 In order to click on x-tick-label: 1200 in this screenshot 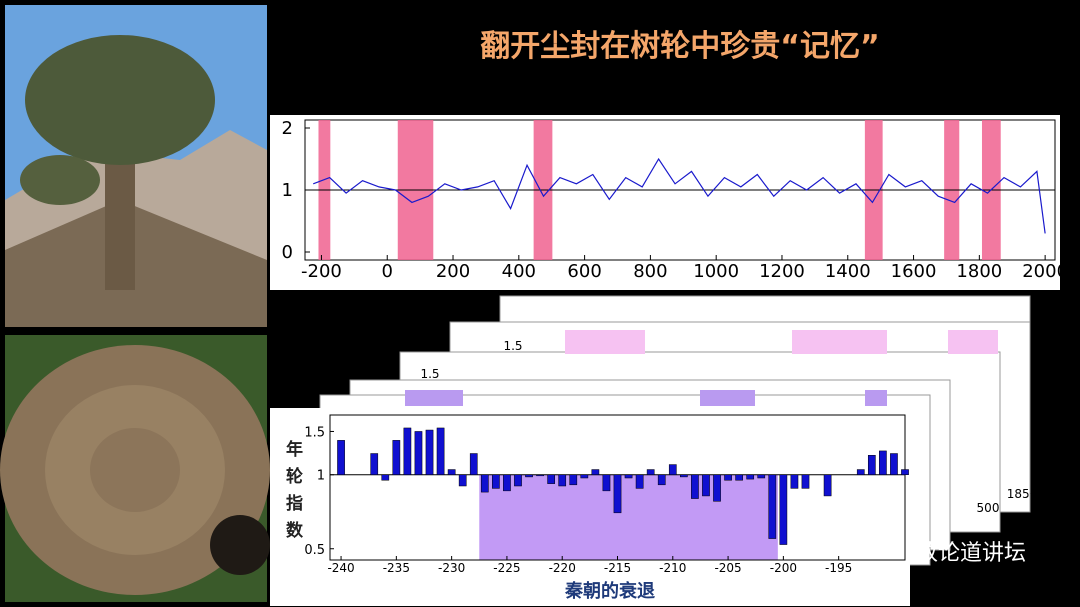, I will do `click(782, 271)`.